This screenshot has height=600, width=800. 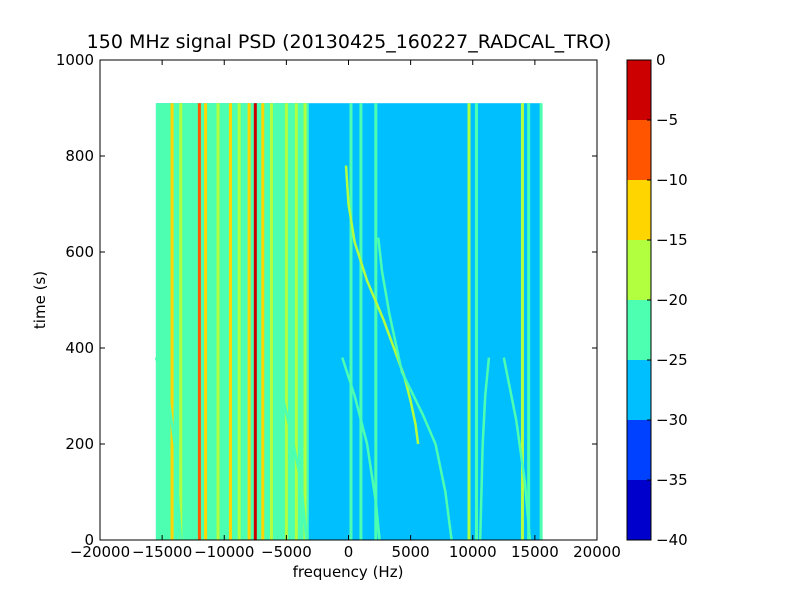 I want to click on y-tick-label: 800, so click(x=79, y=156).